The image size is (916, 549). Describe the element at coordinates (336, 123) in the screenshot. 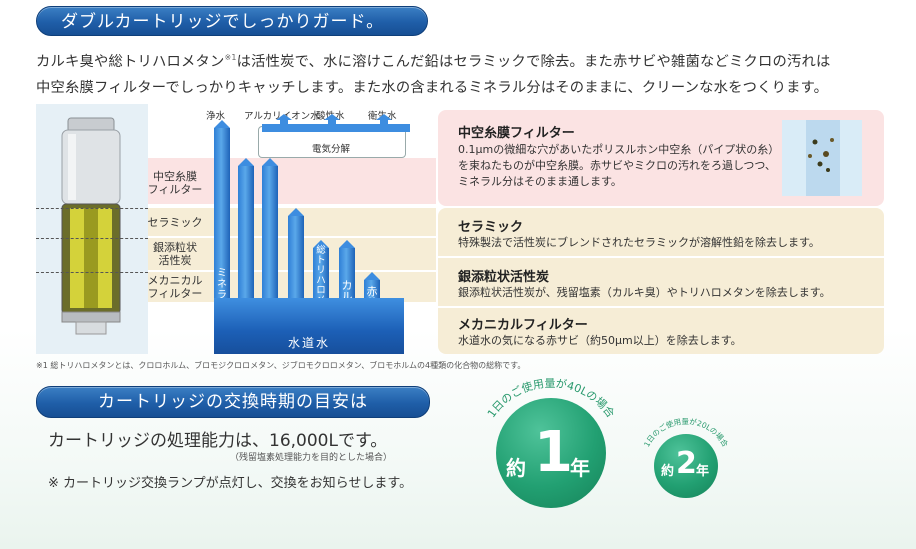

I see `electrolysis-arrows` at that location.